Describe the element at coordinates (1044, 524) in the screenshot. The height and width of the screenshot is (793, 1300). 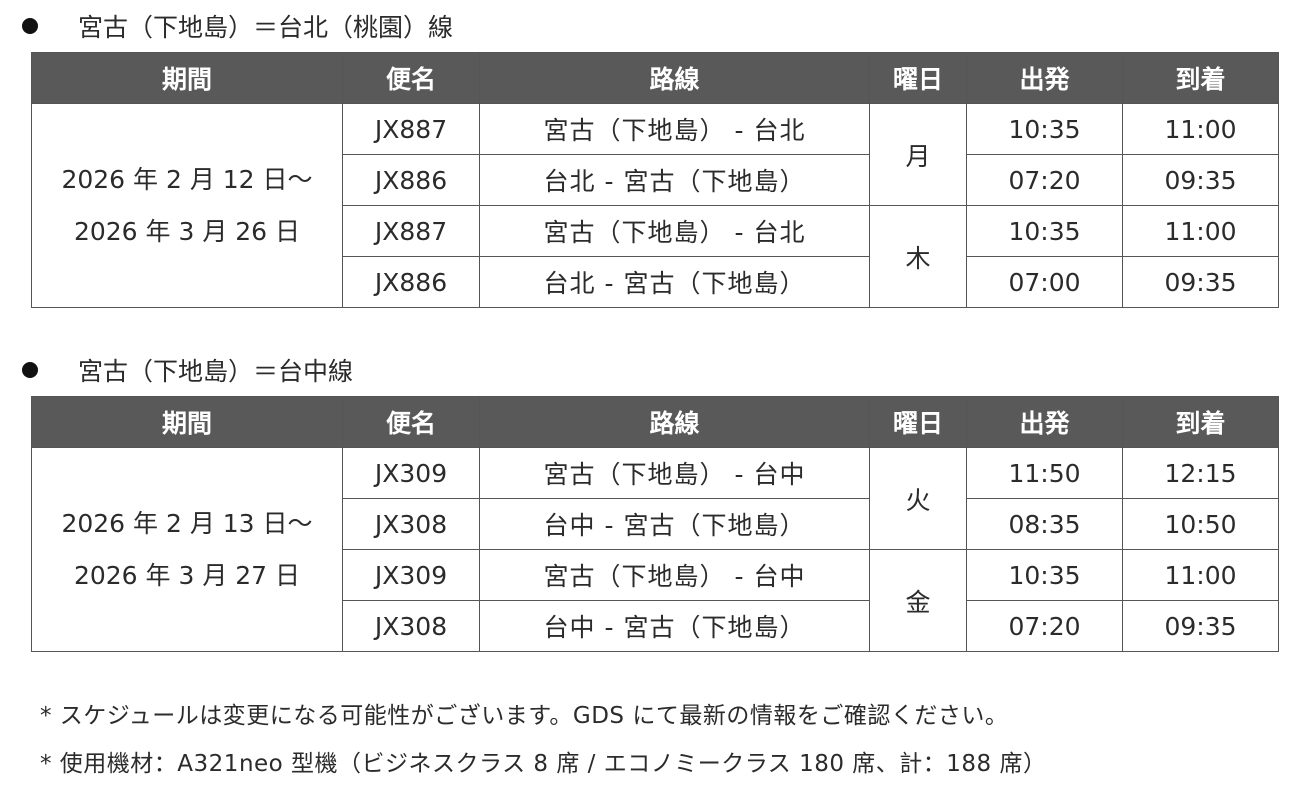
I see `departure-time: 08:35` at that location.